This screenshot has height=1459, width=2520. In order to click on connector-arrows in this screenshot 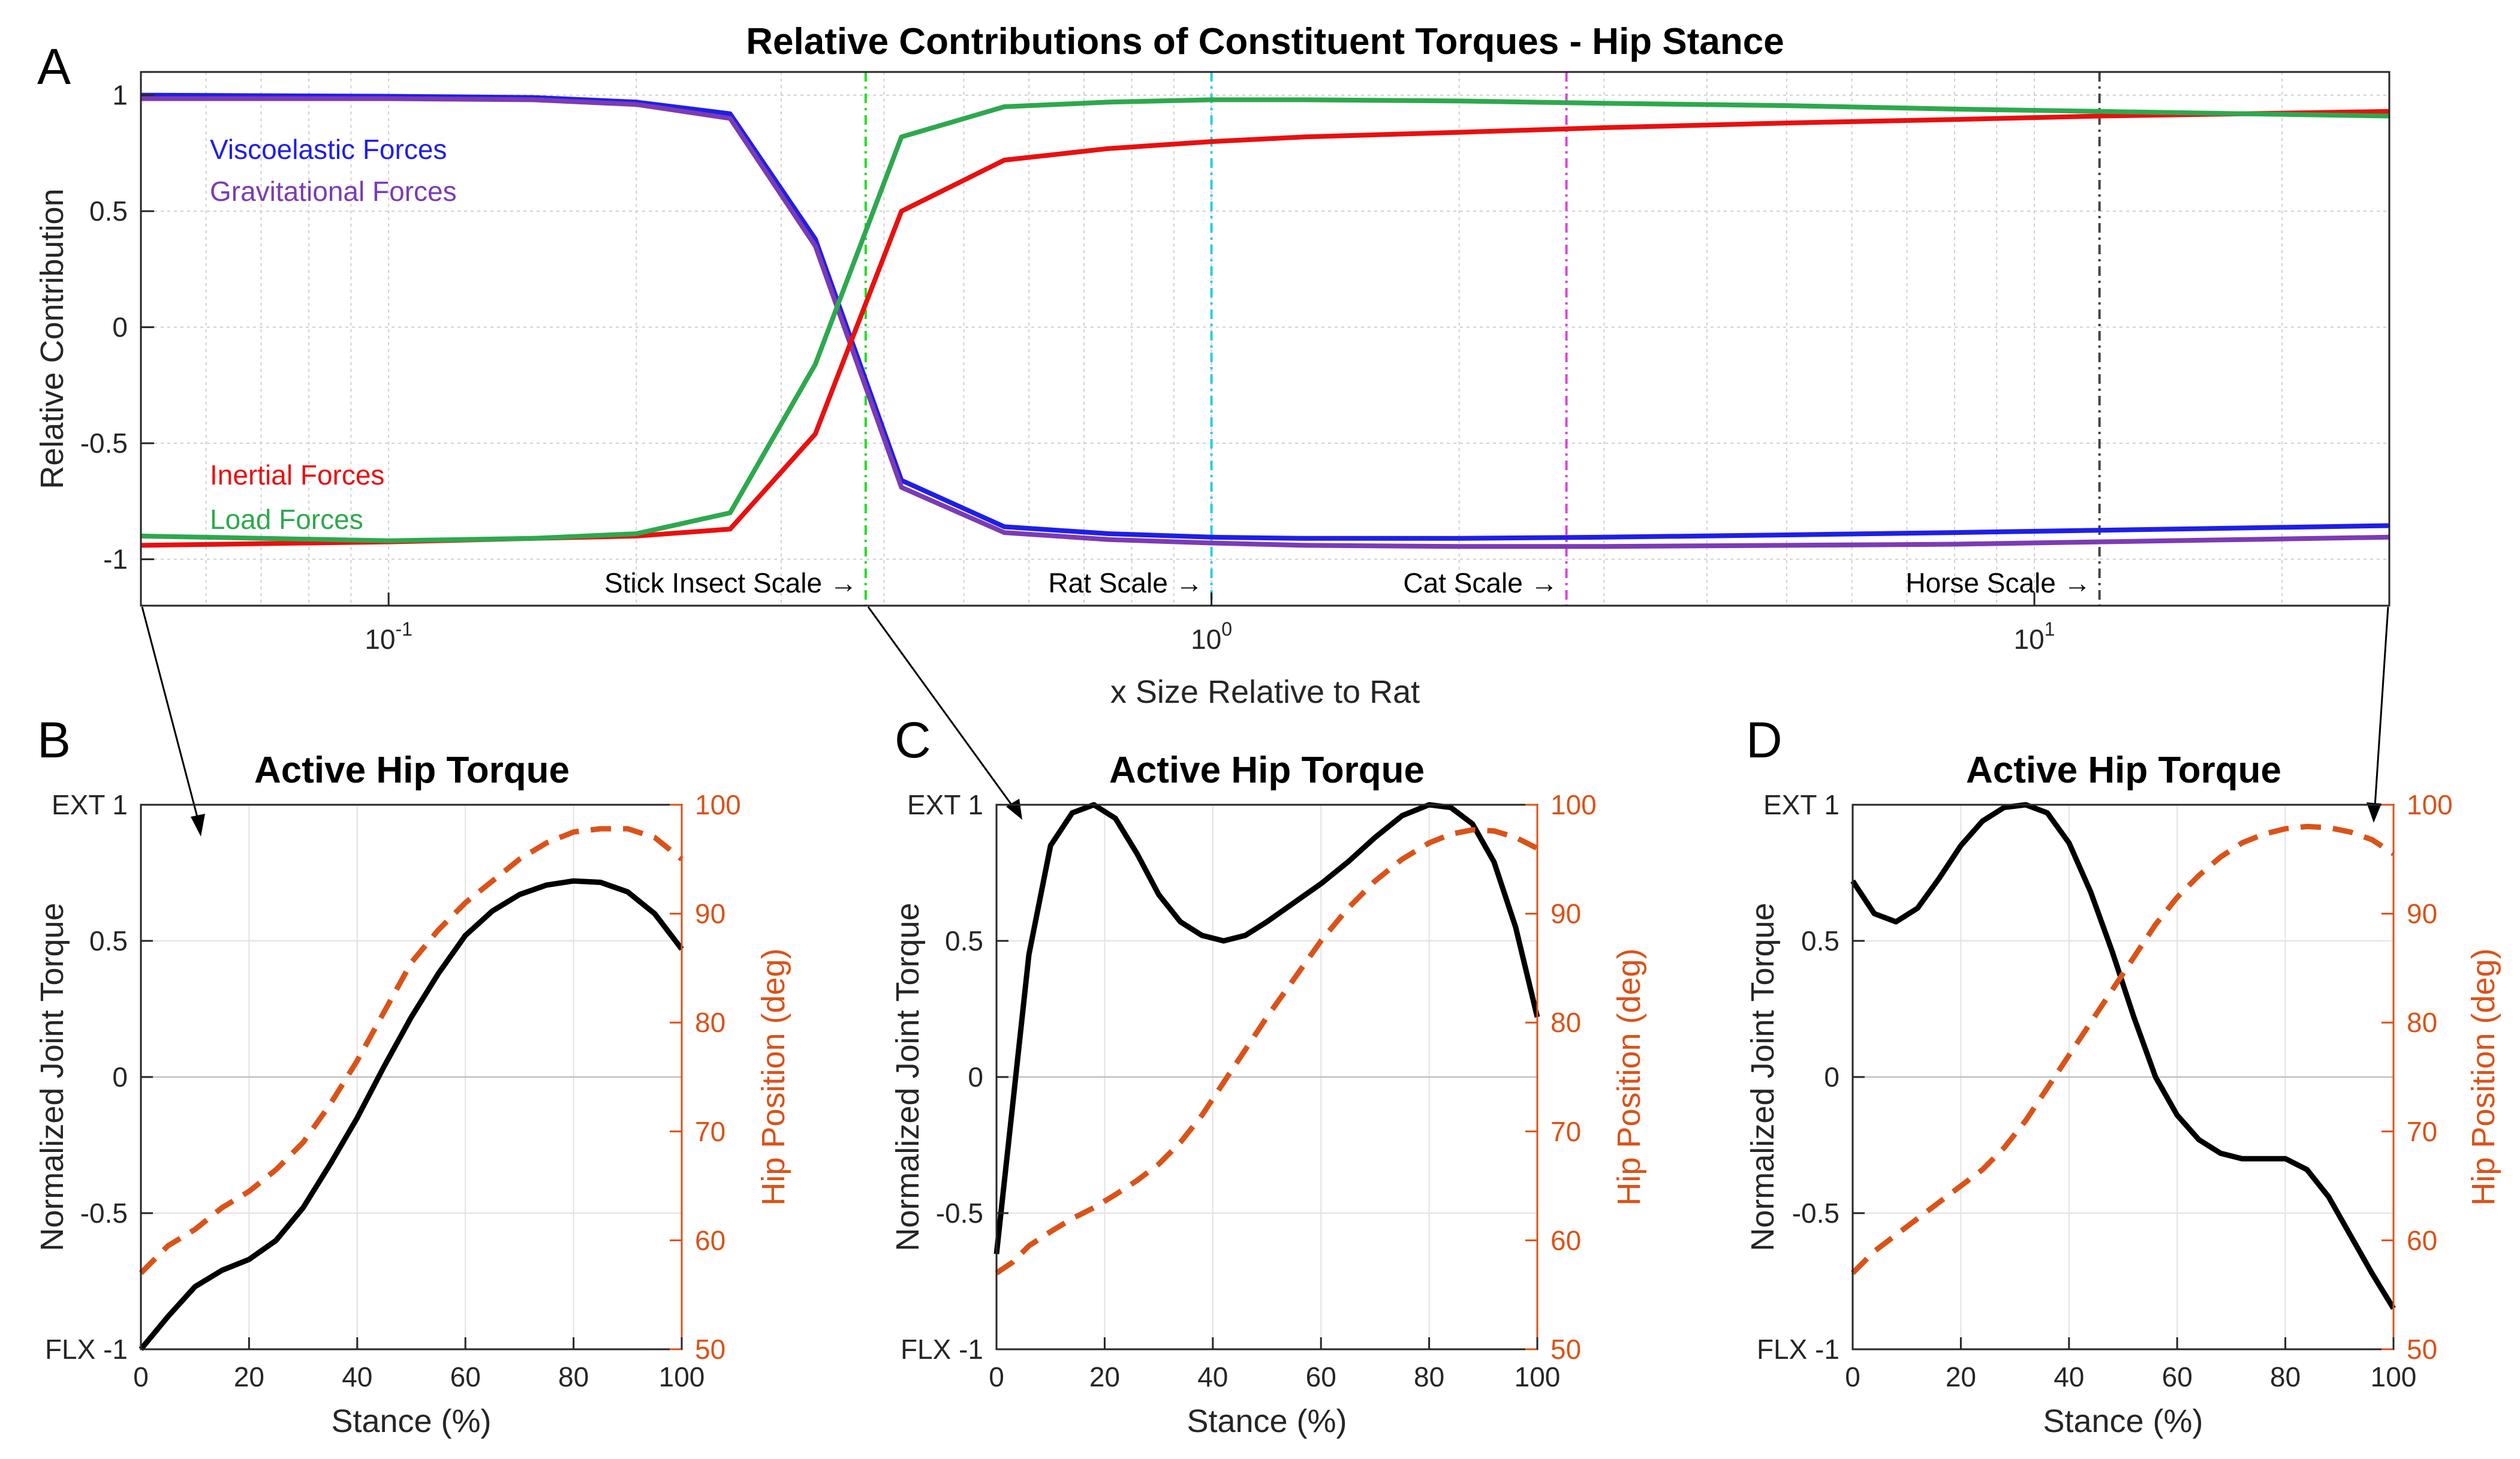, I will do `click(1265, 721)`.